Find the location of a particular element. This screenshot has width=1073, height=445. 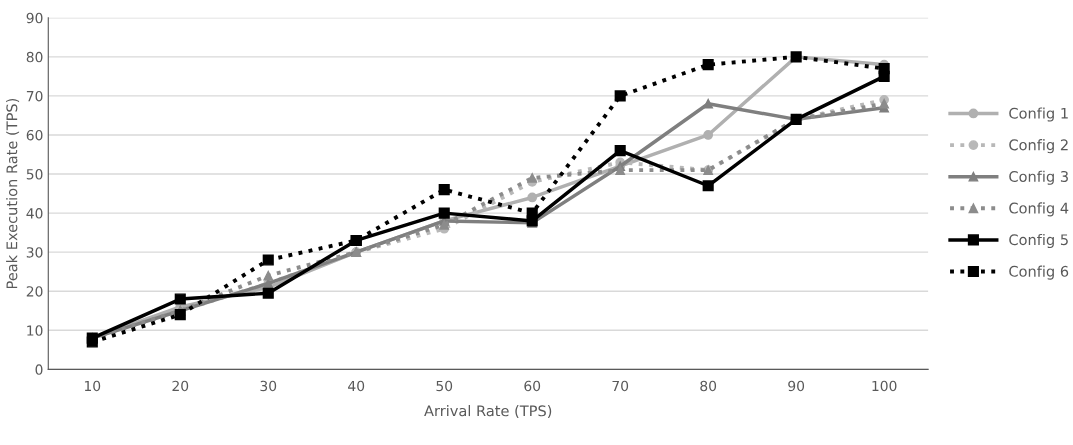

y-tick-label: 40 is located at coordinates (34, 213).